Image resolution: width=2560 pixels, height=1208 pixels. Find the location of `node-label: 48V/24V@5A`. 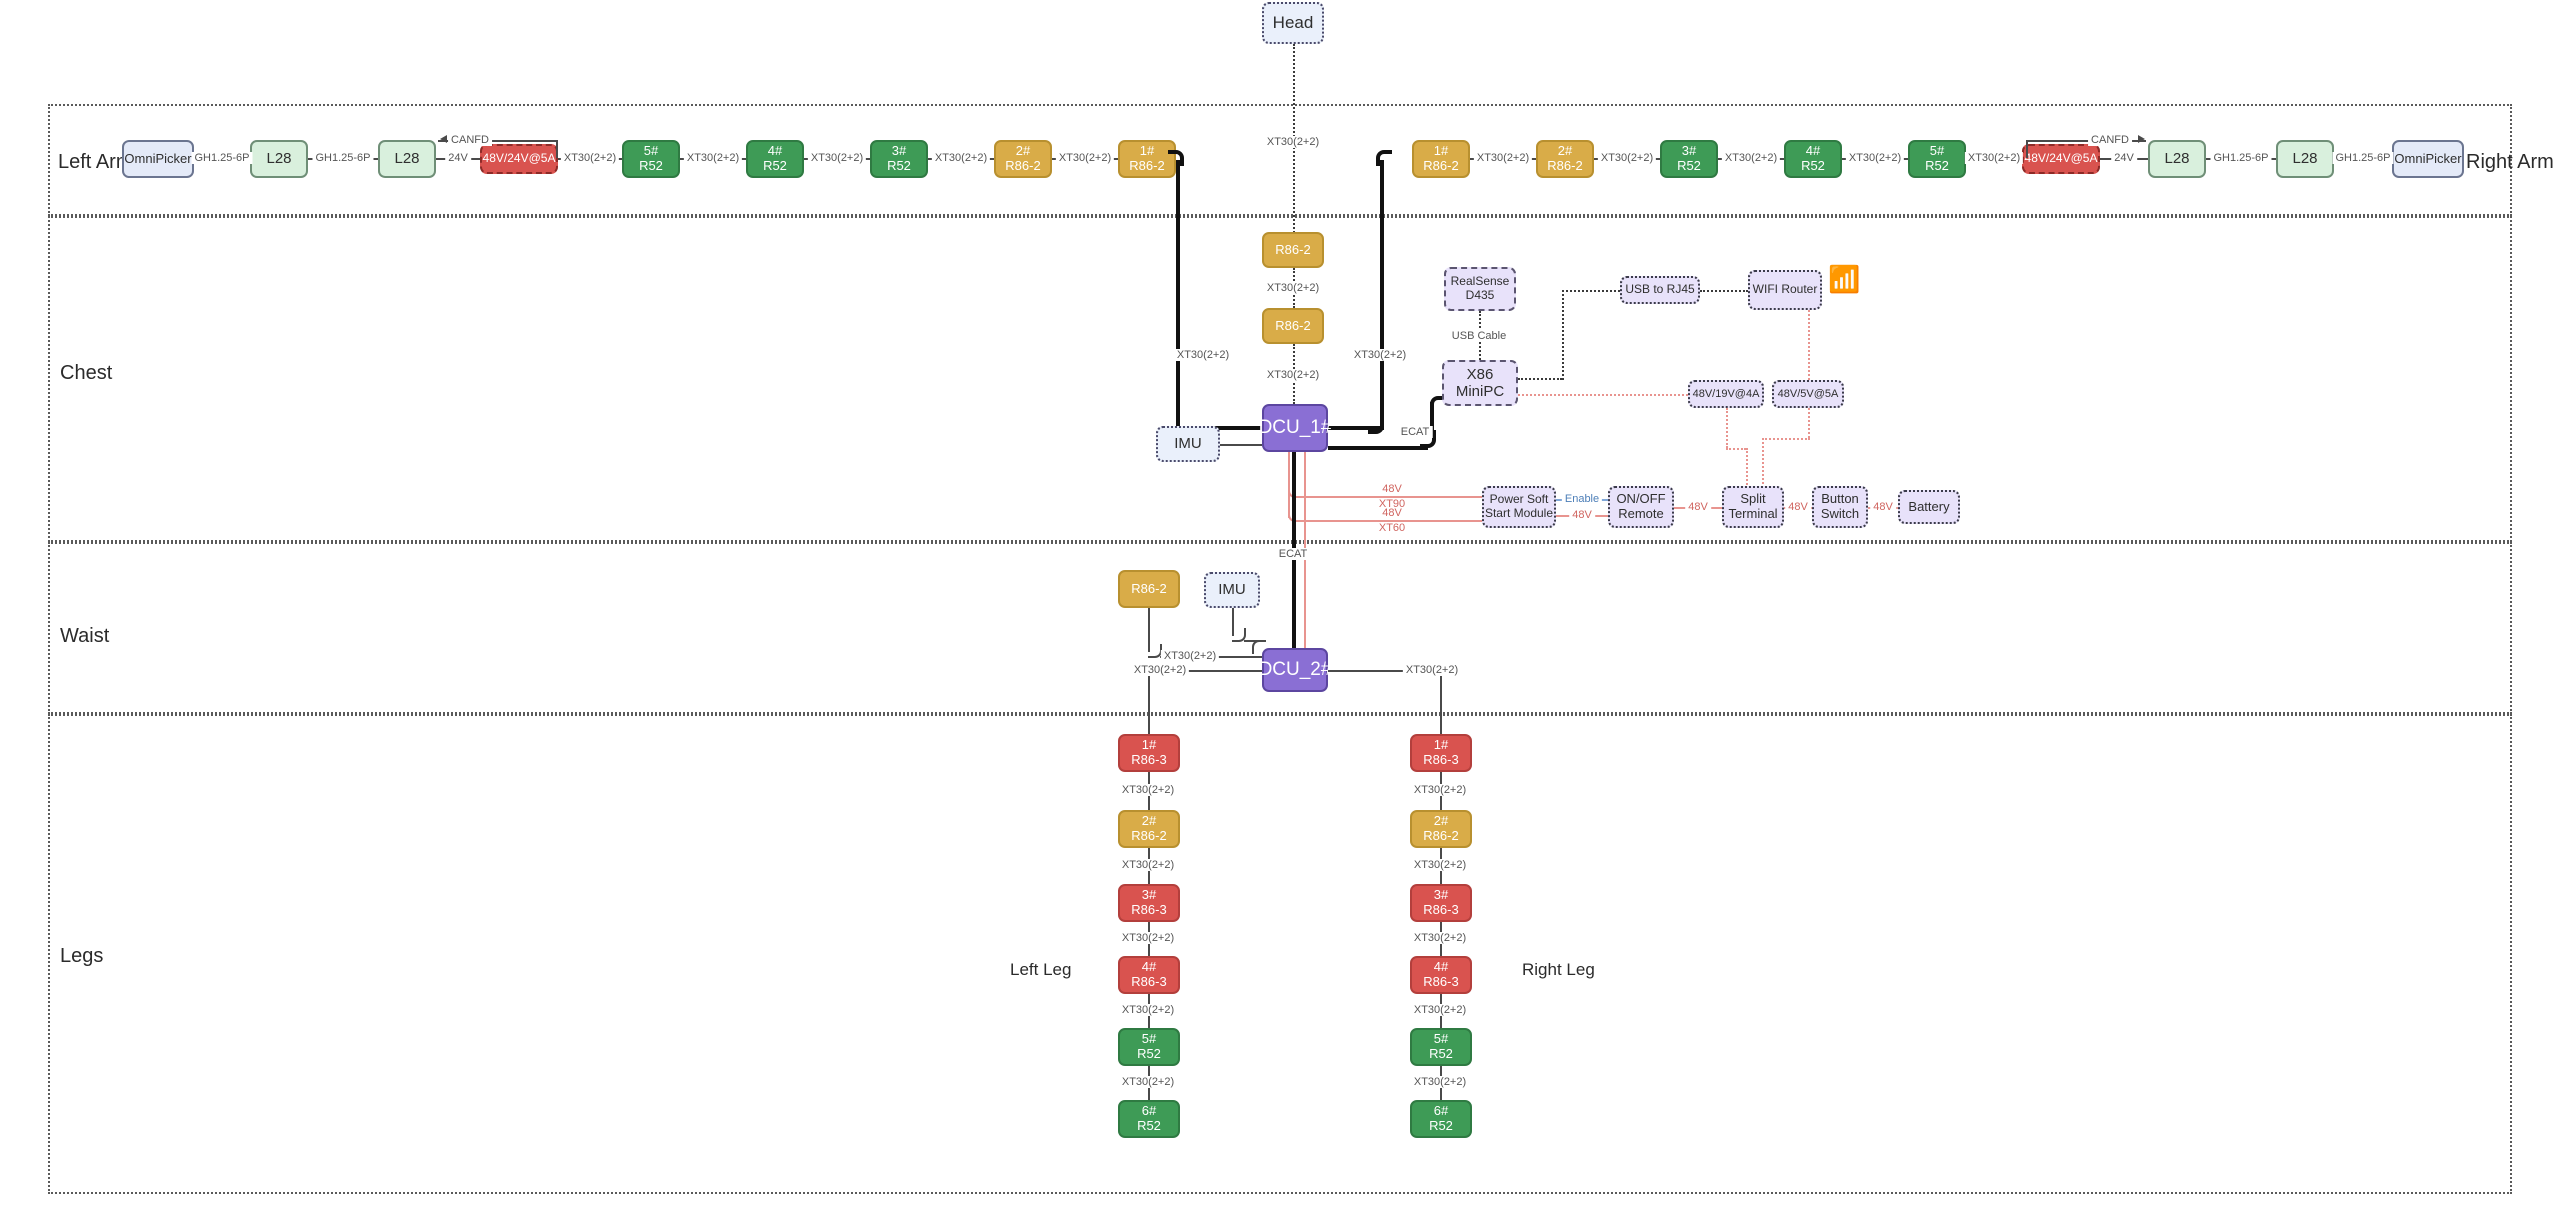

node-label: 48V/24V@5A is located at coordinates (519, 158).